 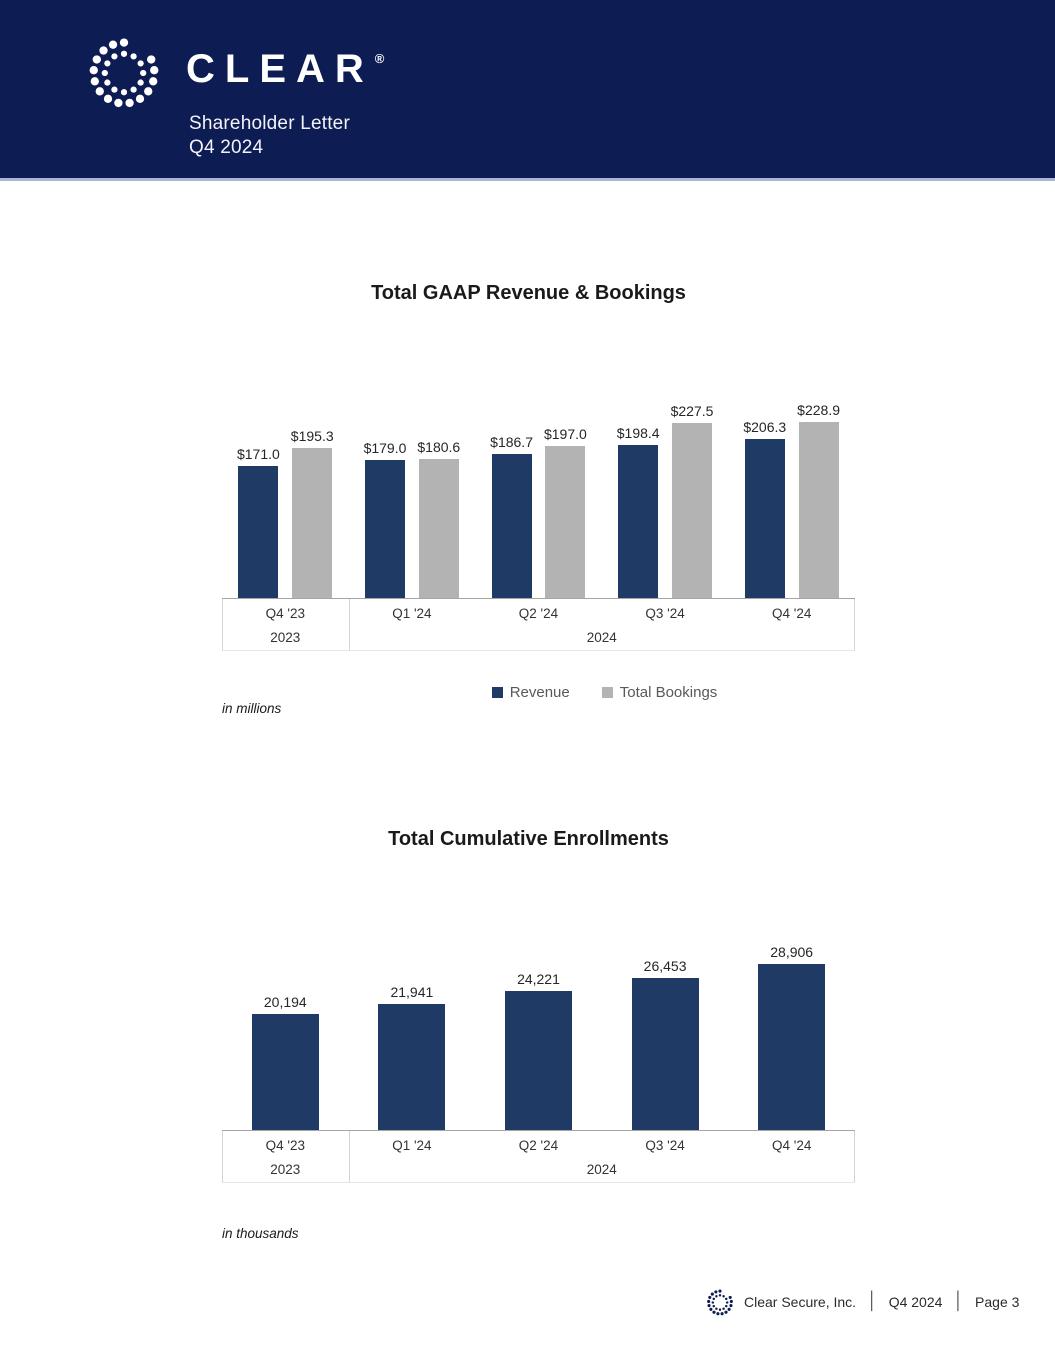 I want to click on bar-with-label: 20,194, so click(x=285, y=1062).